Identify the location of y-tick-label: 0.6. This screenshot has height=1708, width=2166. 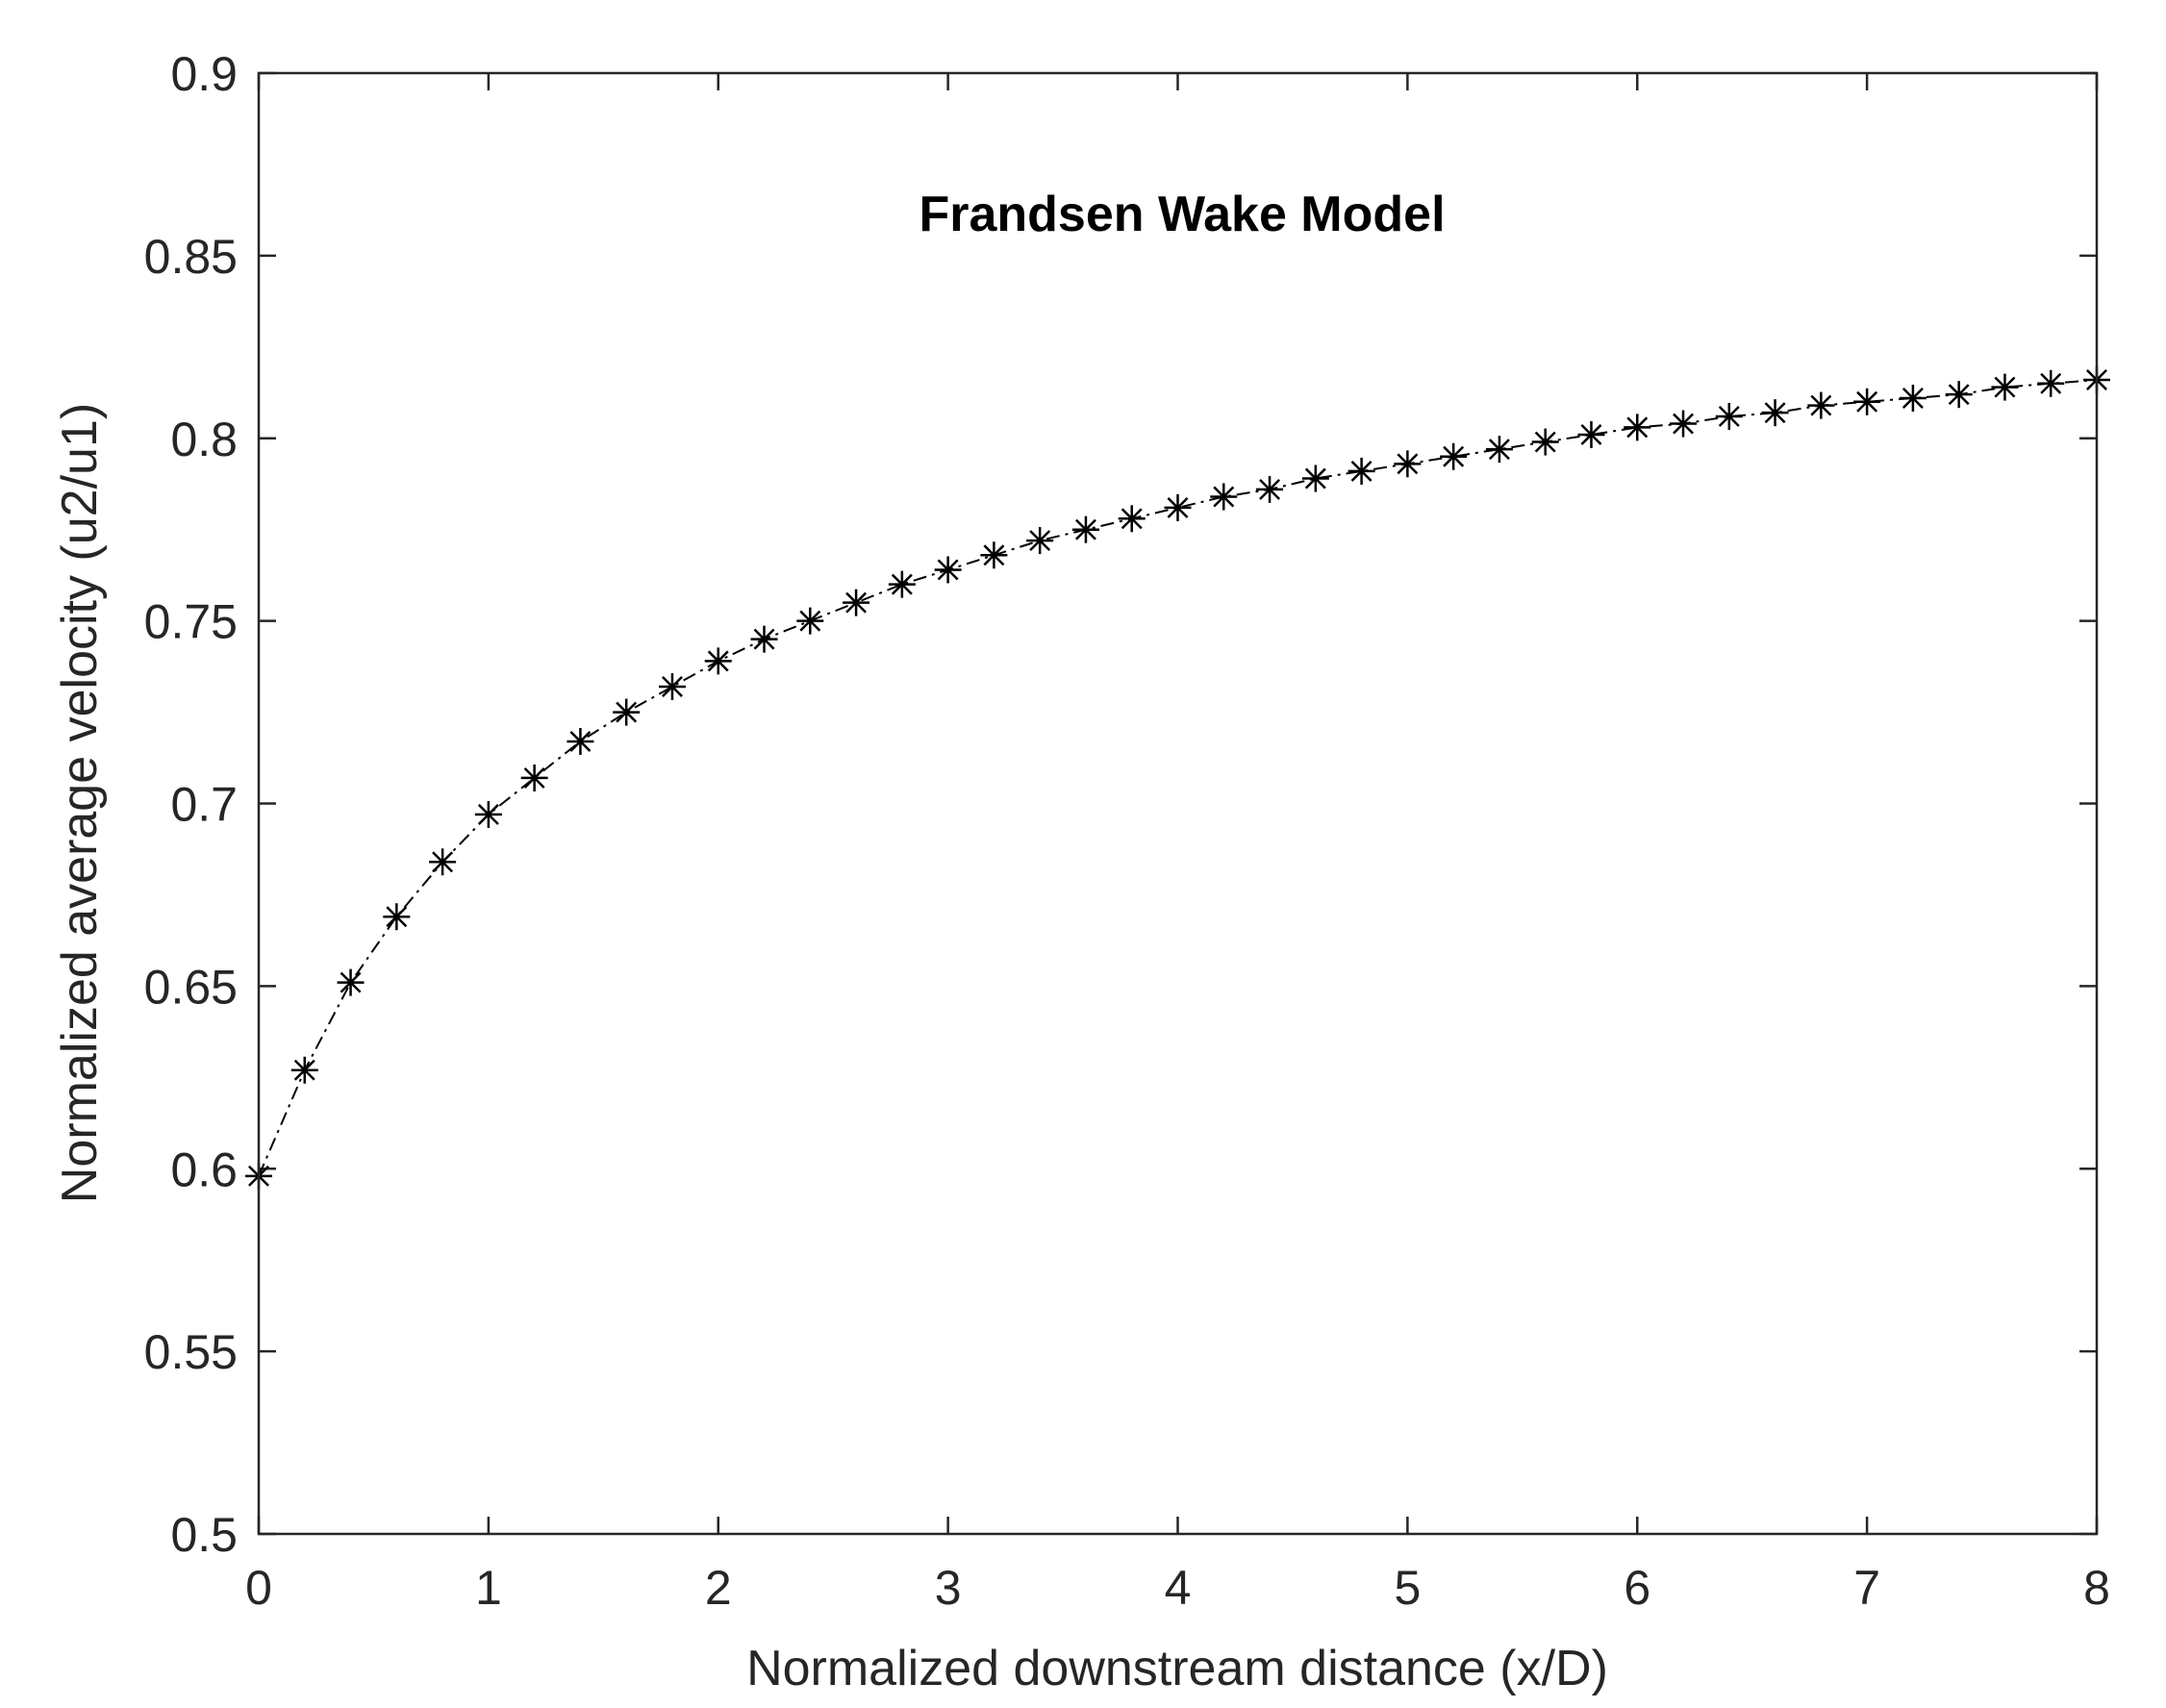
(204, 1169).